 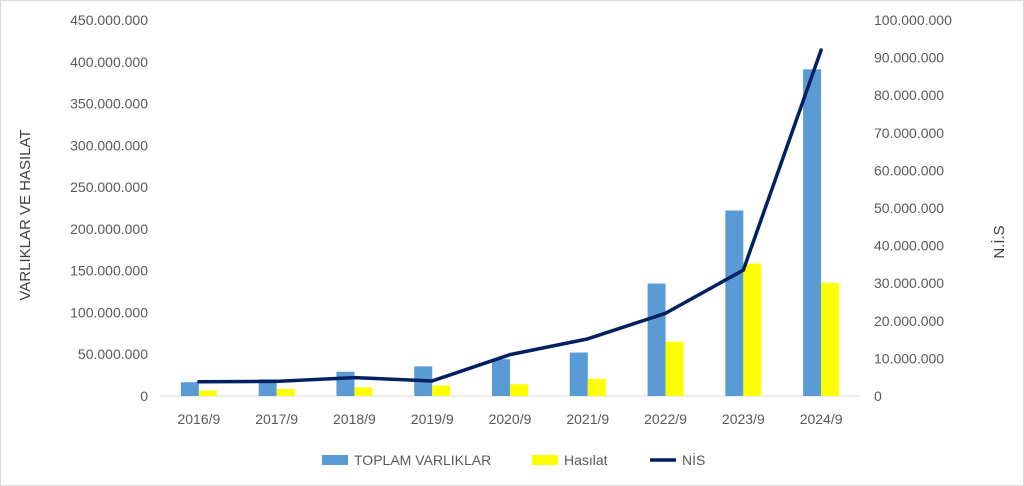 I want to click on y2-tick-label: 20.000.000, so click(x=909, y=321).